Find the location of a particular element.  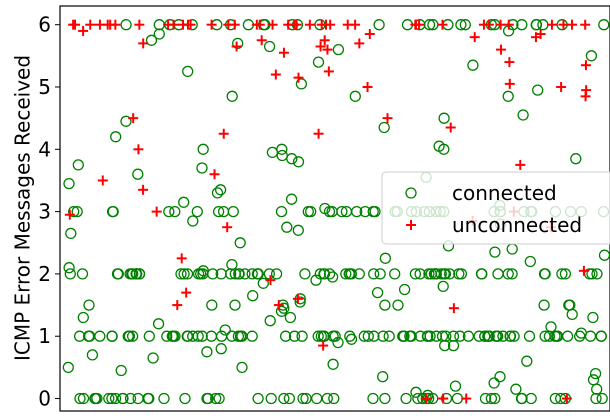

legend-box is located at coordinates (495, 208).